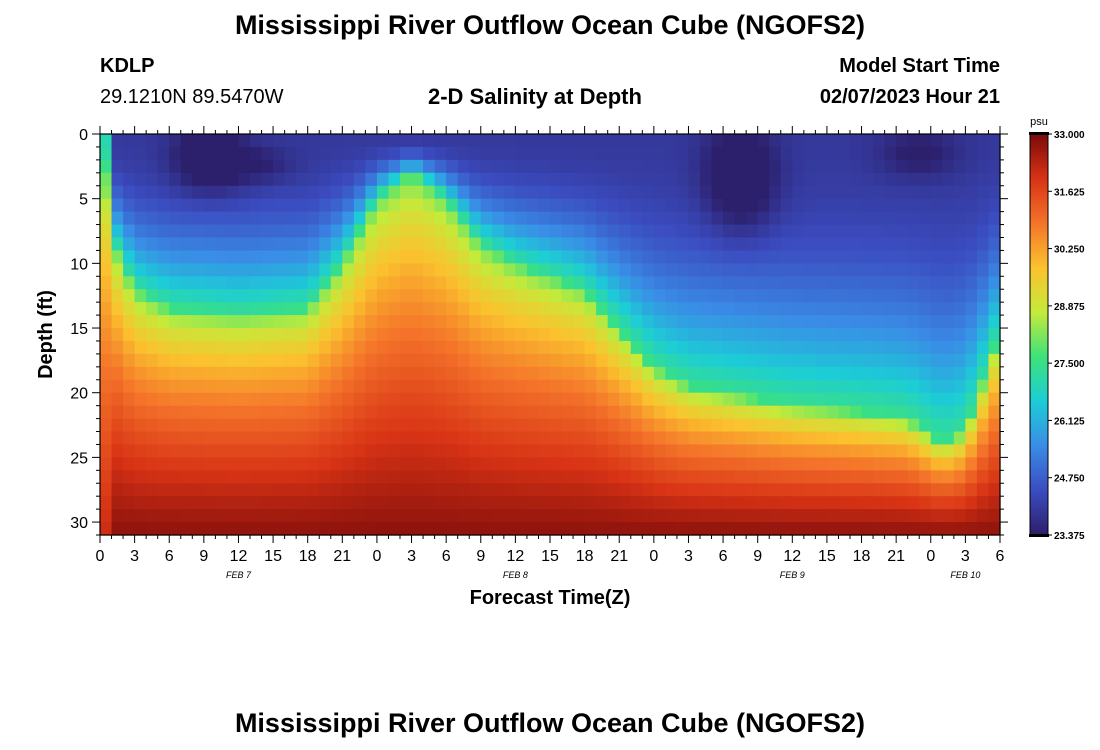 This screenshot has height=750, width=1100. Describe the element at coordinates (79, 329) in the screenshot. I see `y-tick-label: 15` at that location.